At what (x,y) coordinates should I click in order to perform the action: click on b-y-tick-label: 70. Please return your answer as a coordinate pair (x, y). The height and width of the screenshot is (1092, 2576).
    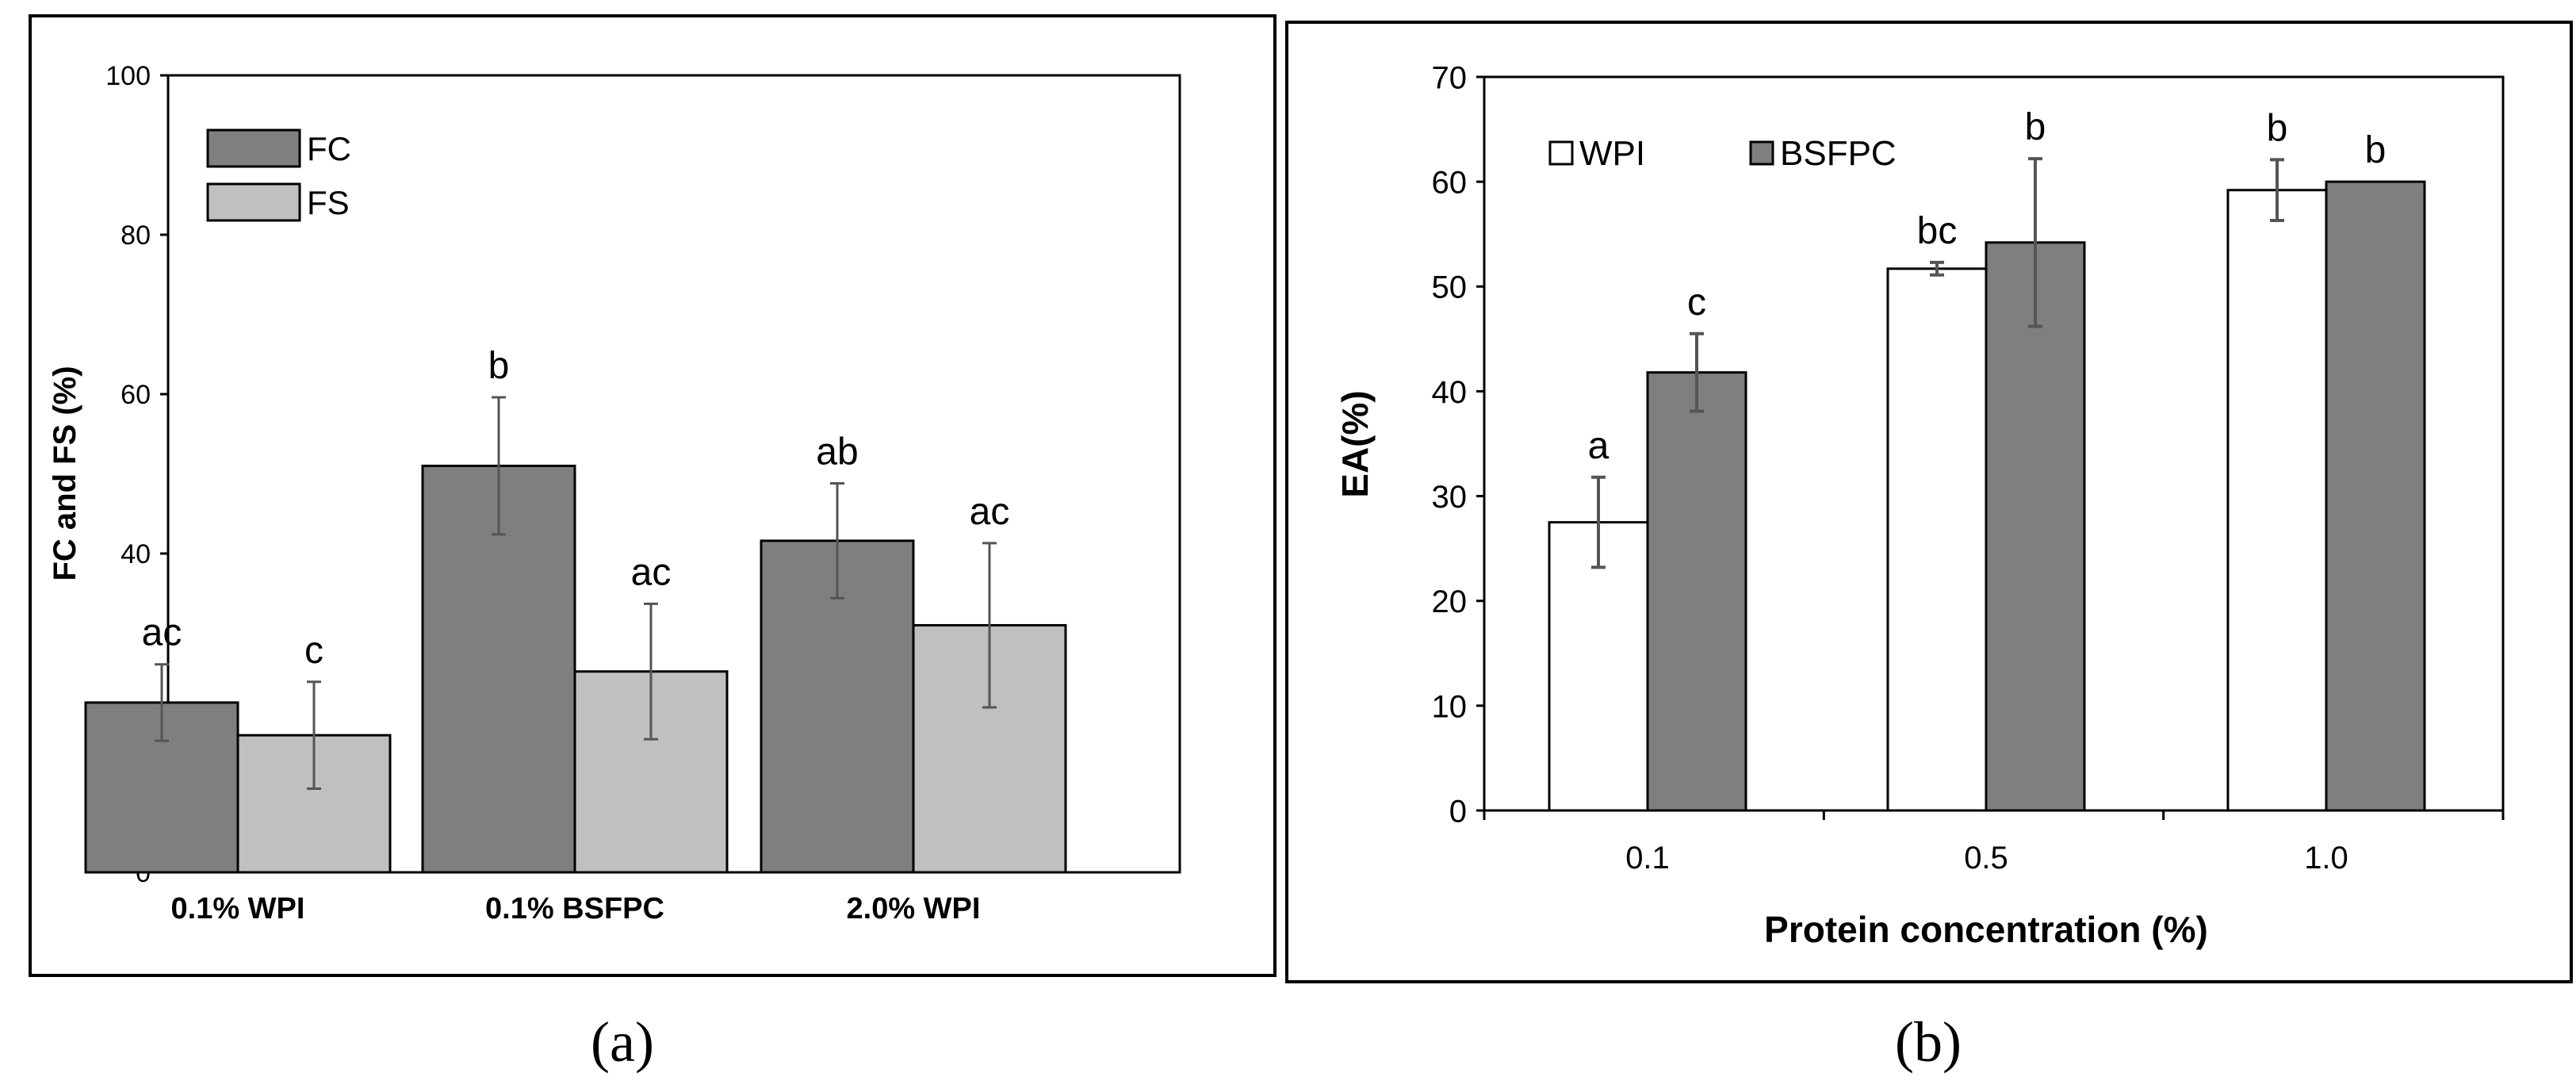
    Looking at the image, I should click on (1450, 77).